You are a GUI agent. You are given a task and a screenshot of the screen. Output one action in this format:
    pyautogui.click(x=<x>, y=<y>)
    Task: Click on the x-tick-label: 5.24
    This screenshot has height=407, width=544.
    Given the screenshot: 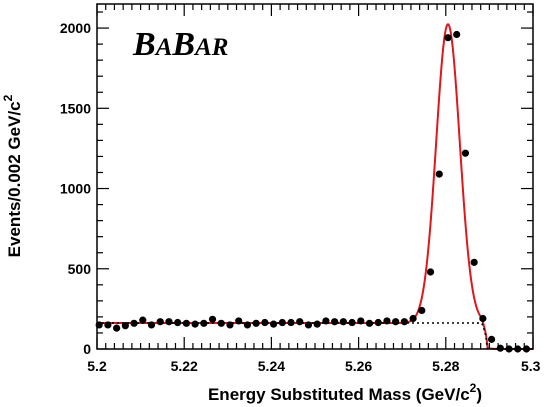 What is the action you would take?
    pyautogui.click(x=271, y=366)
    